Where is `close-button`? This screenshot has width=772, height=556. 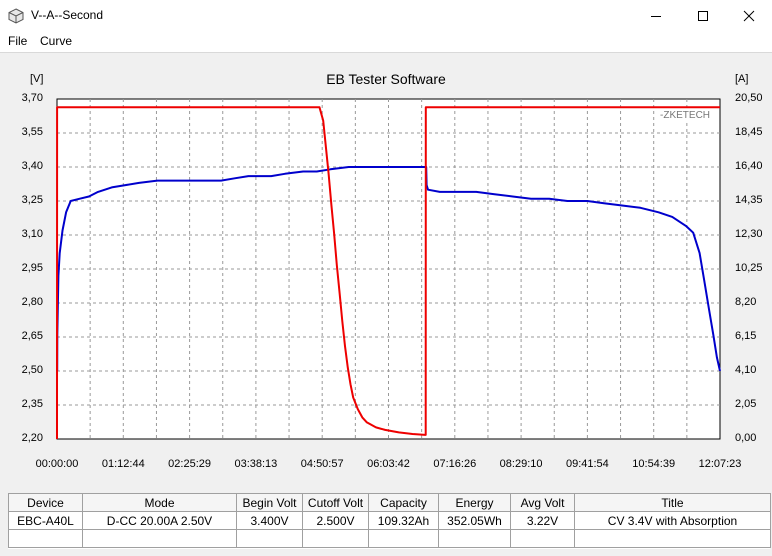 close-button is located at coordinates (749, 15).